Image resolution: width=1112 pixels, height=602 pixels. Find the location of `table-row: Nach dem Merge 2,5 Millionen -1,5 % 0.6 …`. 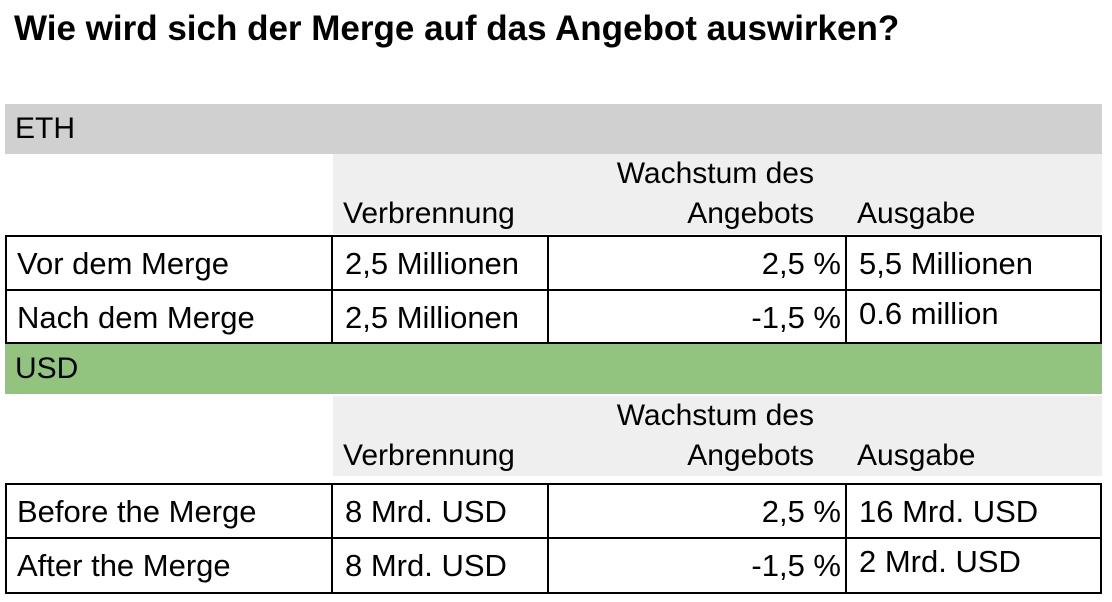

table-row: Nach dem Merge 2,5 Millionen -1,5 % 0.6 … is located at coordinates (553, 318).